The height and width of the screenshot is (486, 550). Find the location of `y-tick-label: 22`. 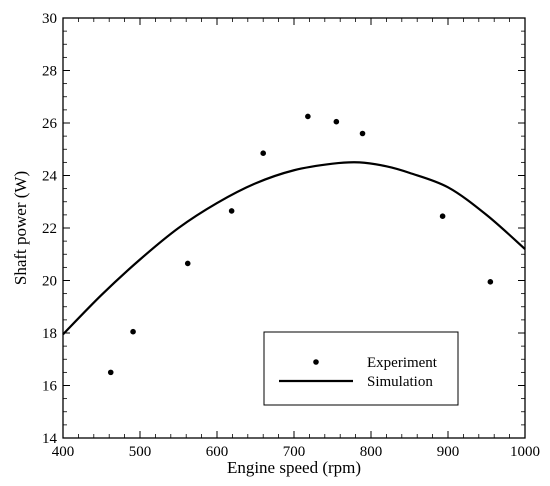

y-tick-label: 22 is located at coordinates (49, 229).